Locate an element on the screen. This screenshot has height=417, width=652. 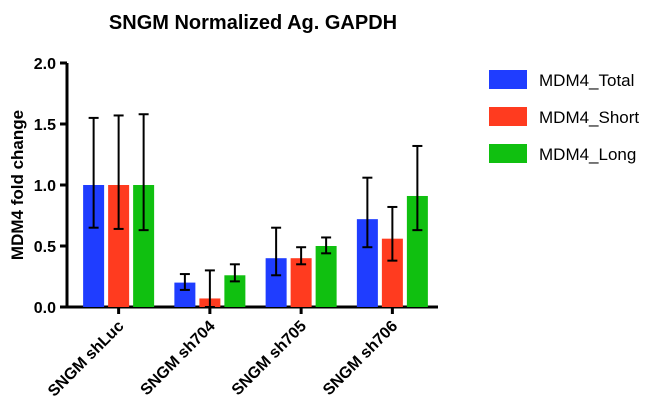
x-tick-label: SNGM sh705 is located at coordinates (269, 358).